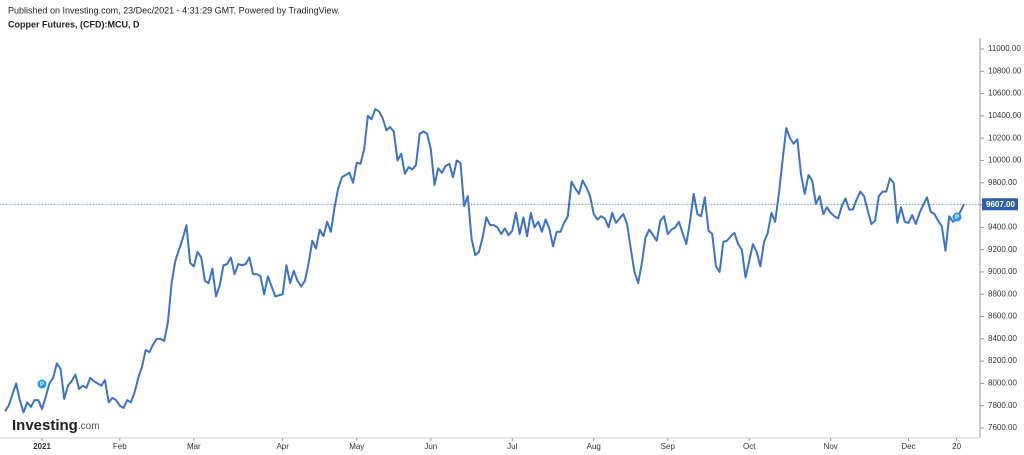  What do you see at coordinates (1002, 405) in the screenshot?
I see `y-tick-label: 7800.00` at bounding box center [1002, 405].